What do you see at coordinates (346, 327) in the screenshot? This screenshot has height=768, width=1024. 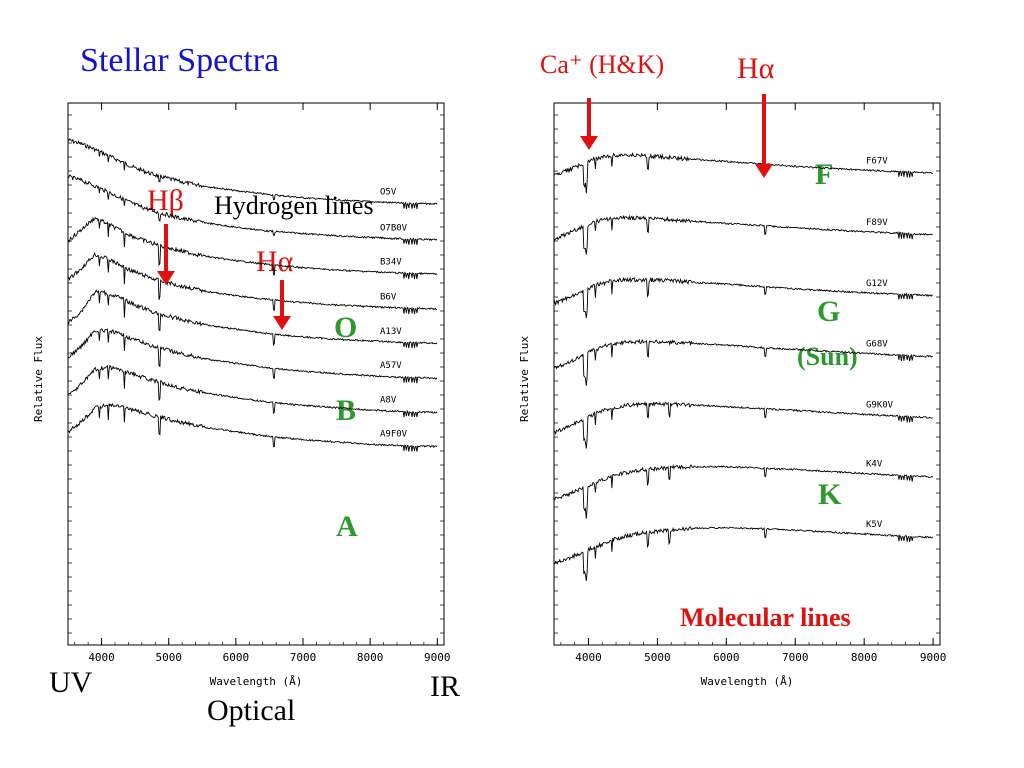 I see `class-o-label: O` at bounding box center [346, 327].